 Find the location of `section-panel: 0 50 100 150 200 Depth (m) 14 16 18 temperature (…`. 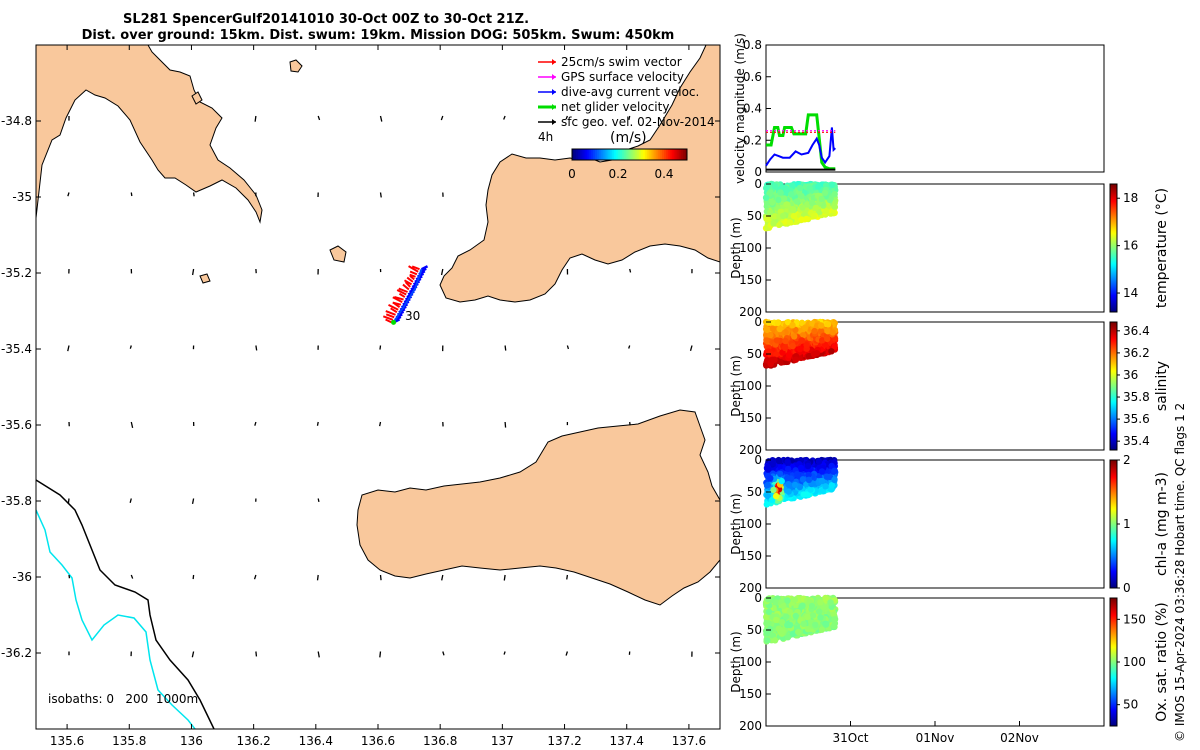

section-panel: 0 50 100 150 200 Depth (m) 14 16 18 temperature (… is located at coordinates (949, 248).